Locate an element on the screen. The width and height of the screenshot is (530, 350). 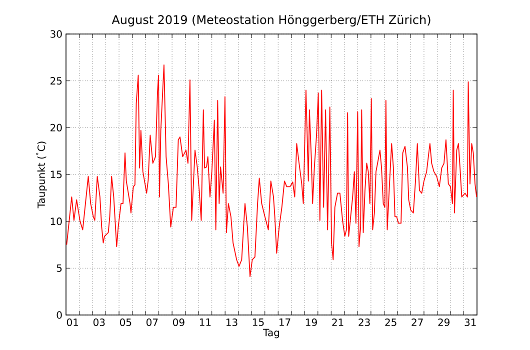
x-tick-label: 31 is located at coordinates (470, 322).